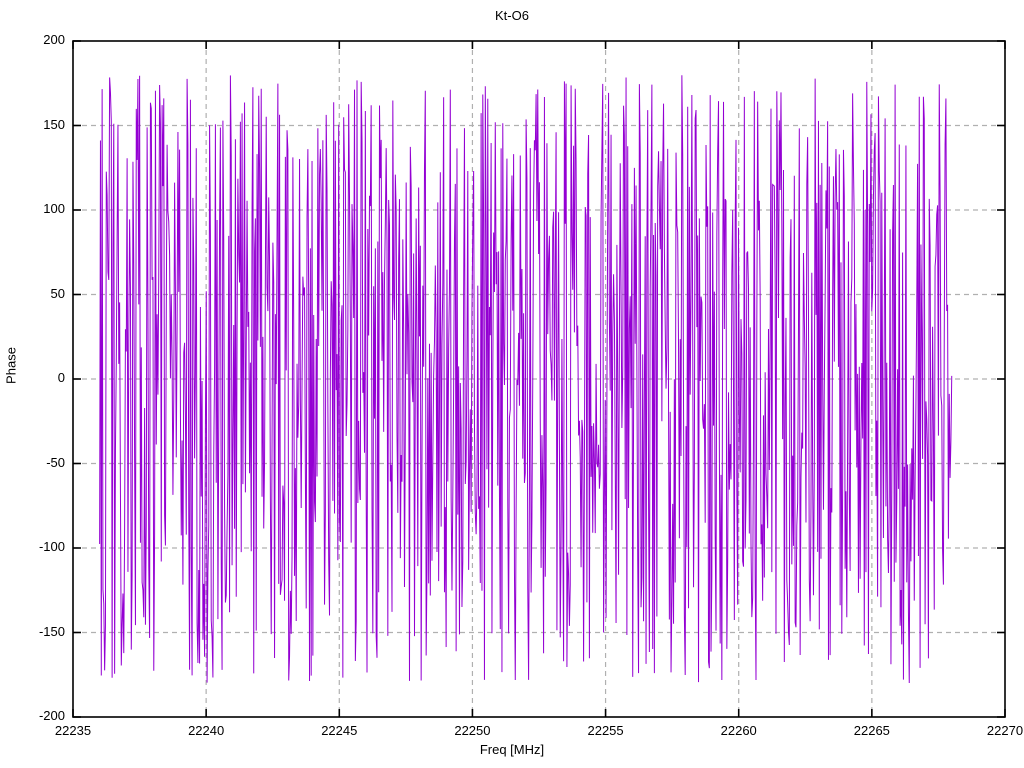 The height and width of the screenshot is (768, 1024). Describe the element at coordinates (61, 377) in the screenshot. I see `y-tick-label: 0` at that location.